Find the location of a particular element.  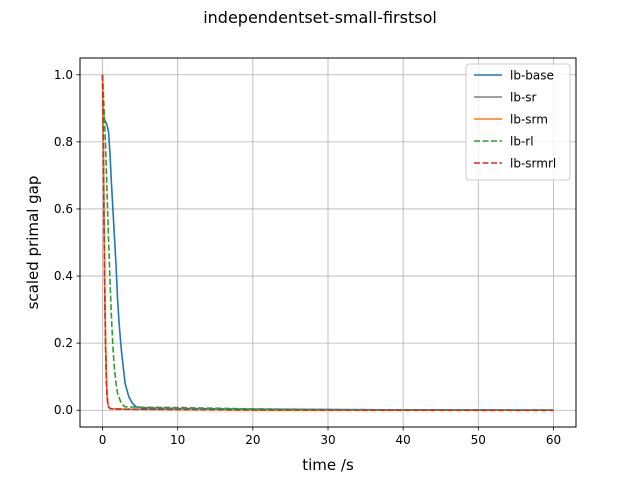

legend: lb-base lb-sr lb-srm lb-rl lb-srmrl is located at coordinates (518, 122).